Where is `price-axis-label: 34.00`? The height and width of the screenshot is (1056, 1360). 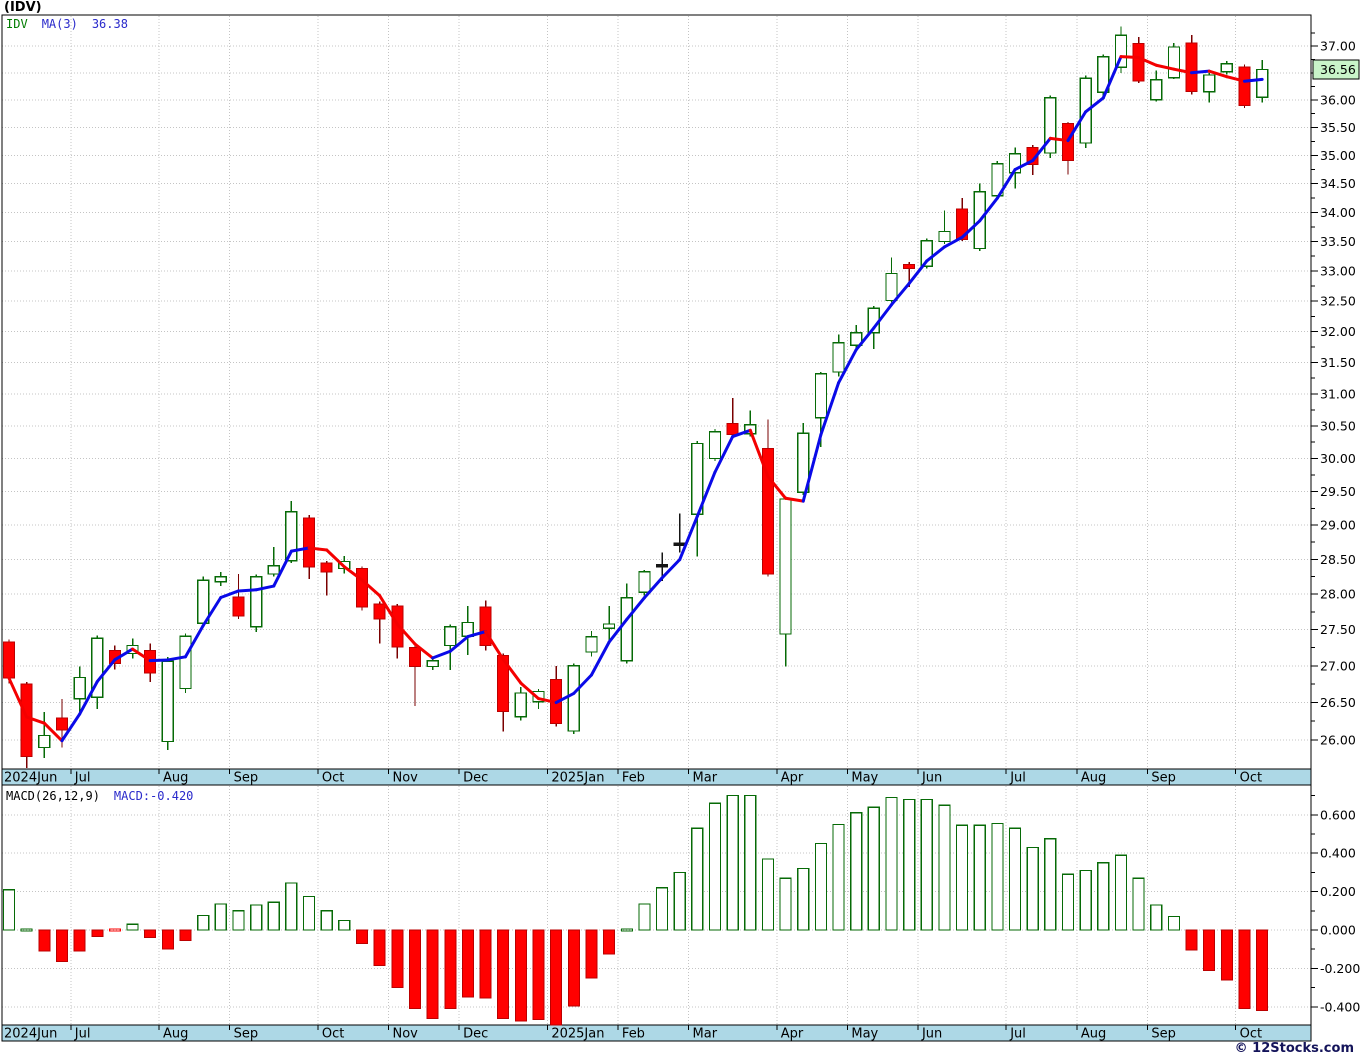
price-axis-label: 34.00 is located at coordinates (1338, 212).